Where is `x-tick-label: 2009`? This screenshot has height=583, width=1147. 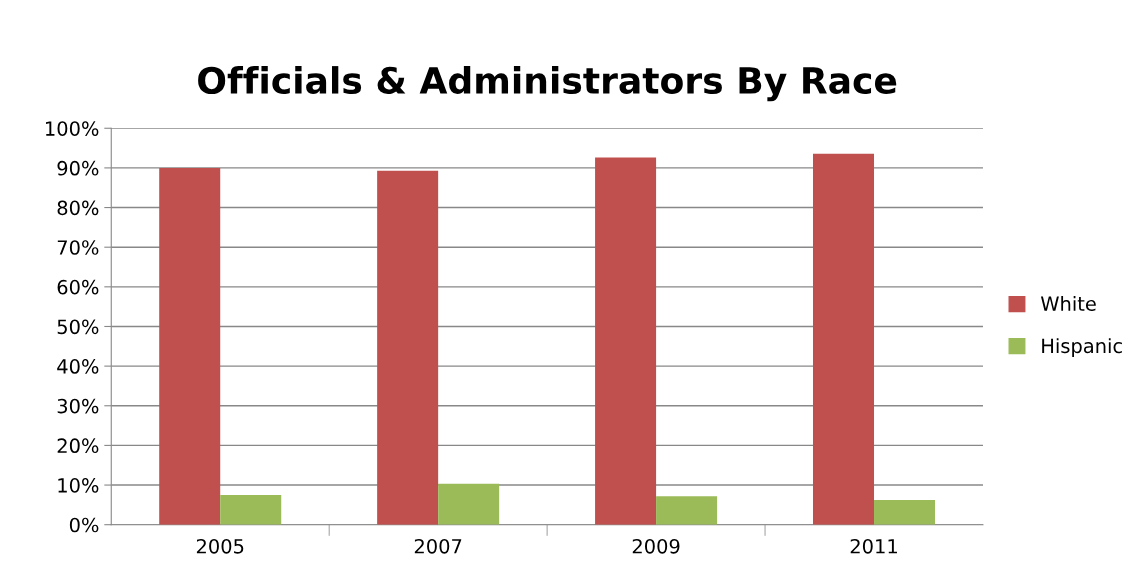 x-tick-label: 2009 is located at coordinates (656, 546).